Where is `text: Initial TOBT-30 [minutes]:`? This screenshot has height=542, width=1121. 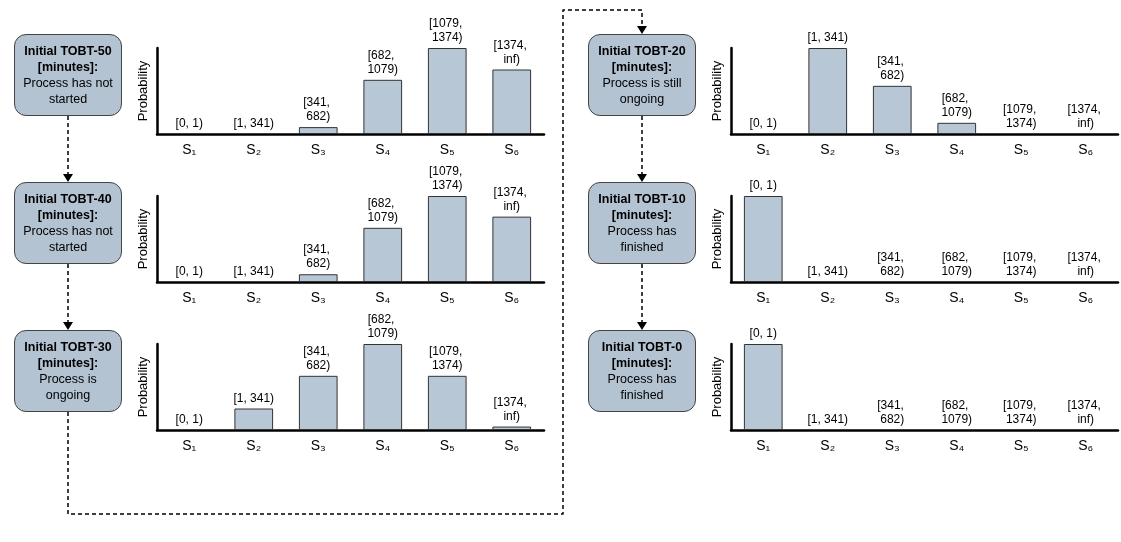 text: Initial TOBT-30 [minutes]: is located at coordinates (68, 355).